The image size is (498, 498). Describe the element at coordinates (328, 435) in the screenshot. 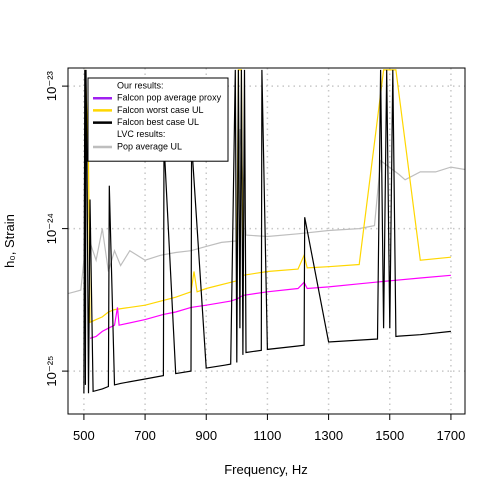

I see `x-tick-label: 1300` at that location.